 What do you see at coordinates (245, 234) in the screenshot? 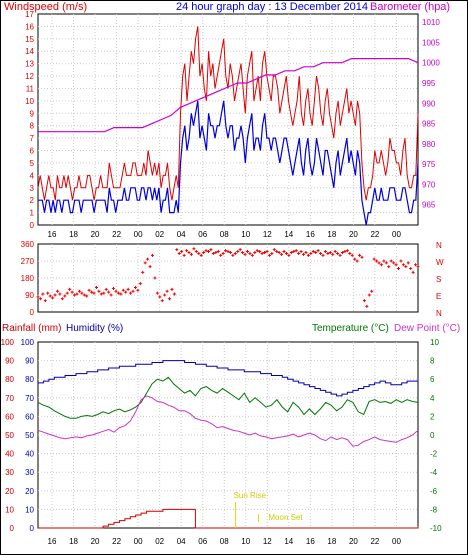
I see `wind-x-tick: 10` at bounding box center [245, 234].